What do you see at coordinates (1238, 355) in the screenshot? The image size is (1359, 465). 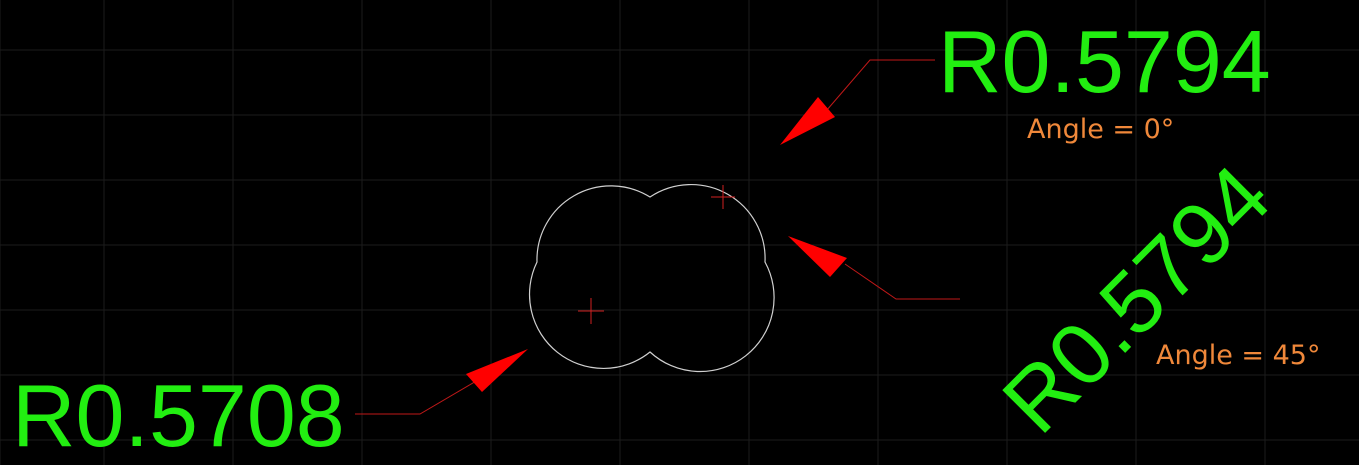 I see `angle-label-rotated: Angle = 45°` at bounding box center [1238, 355].